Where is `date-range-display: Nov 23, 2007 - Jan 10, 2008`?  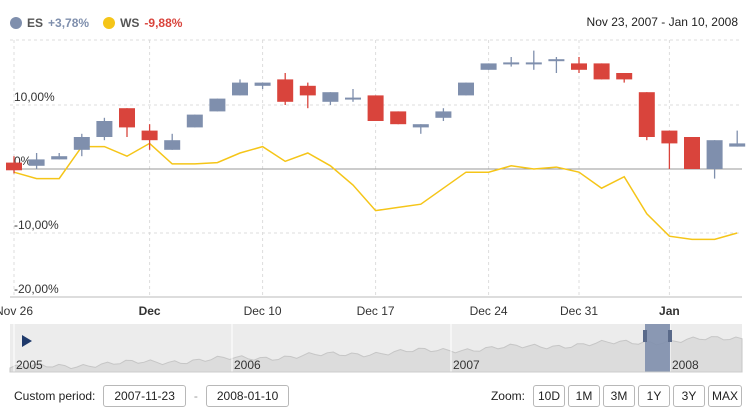
date-range-display: Nov 23, 2007 - Jan 10, 2008 is located at coordinates (662, 22).